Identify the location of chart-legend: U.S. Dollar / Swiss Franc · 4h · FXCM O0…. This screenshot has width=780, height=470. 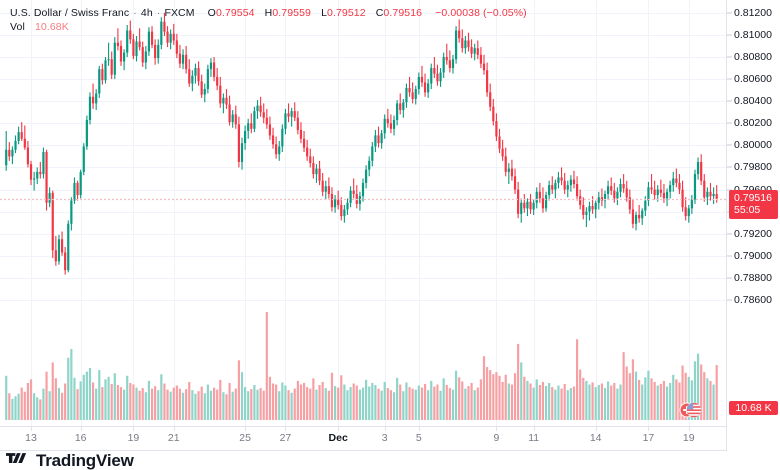
(268, 20).